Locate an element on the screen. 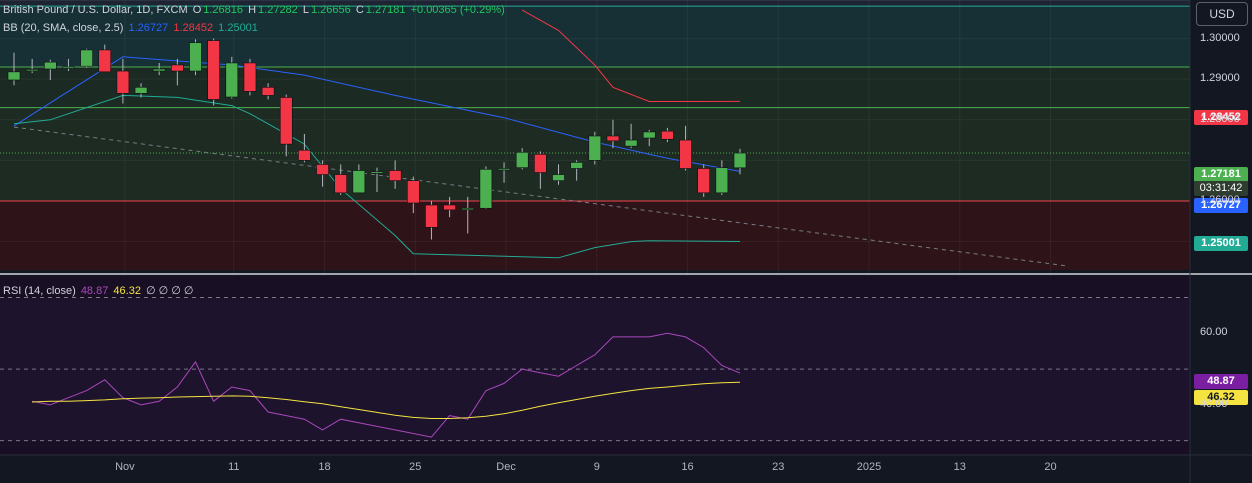 The image size is (1252, 483). close-label: C is located at coordinates (359, 10).